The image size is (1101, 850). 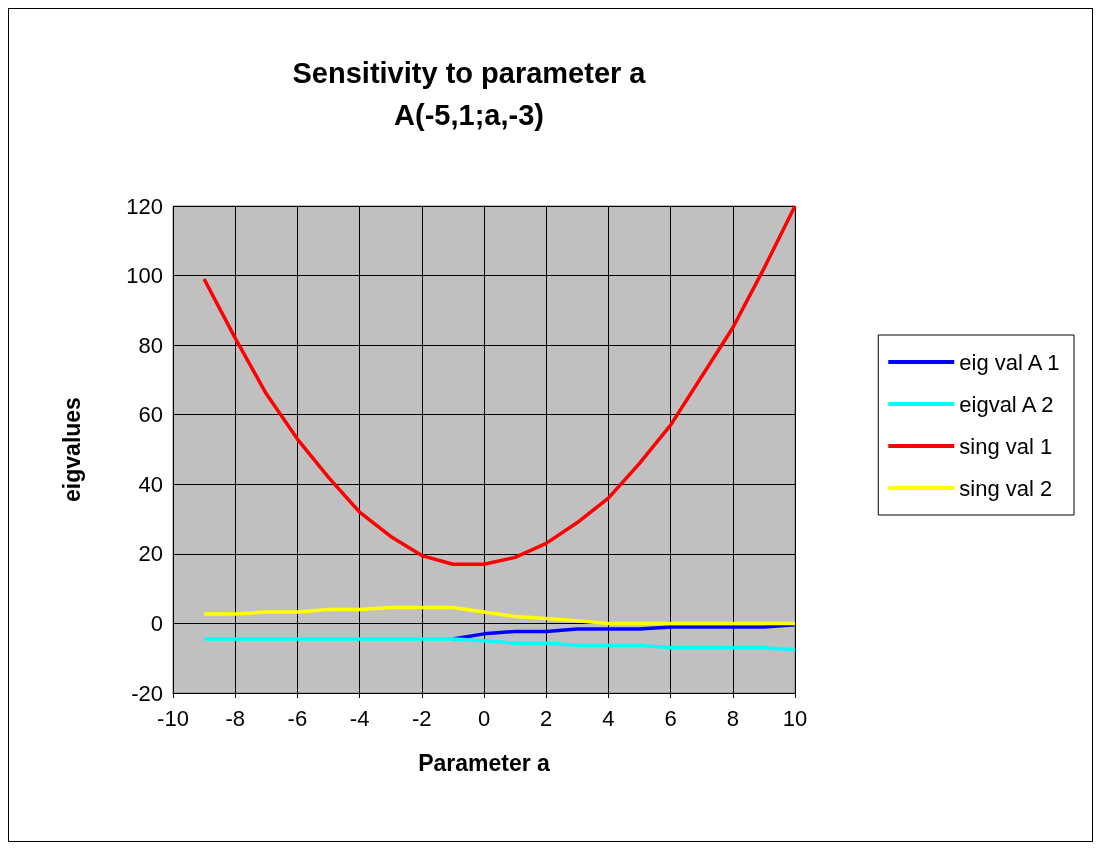 I want to click on legend-label: sing val 2, so click(x=1006, y=488).